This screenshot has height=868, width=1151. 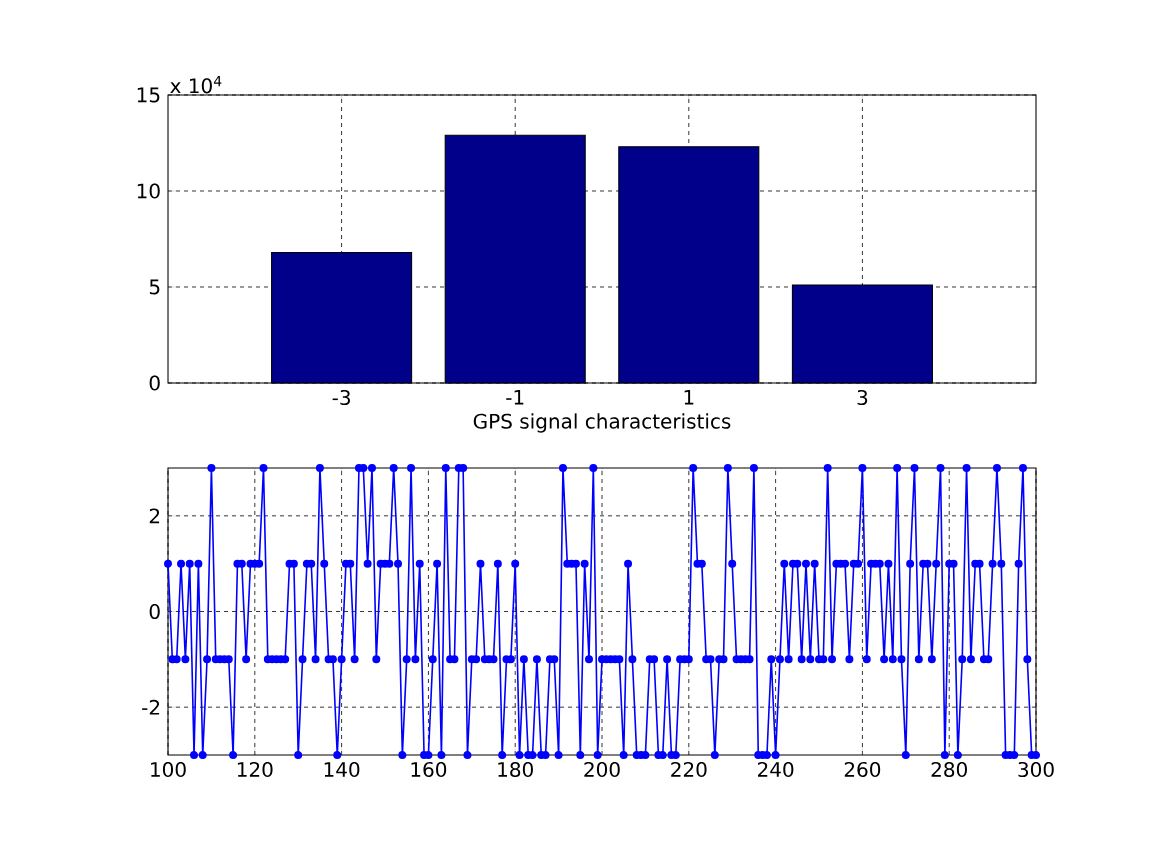 I want to click on y-tick-label: 10, so click(x=148, y=191).